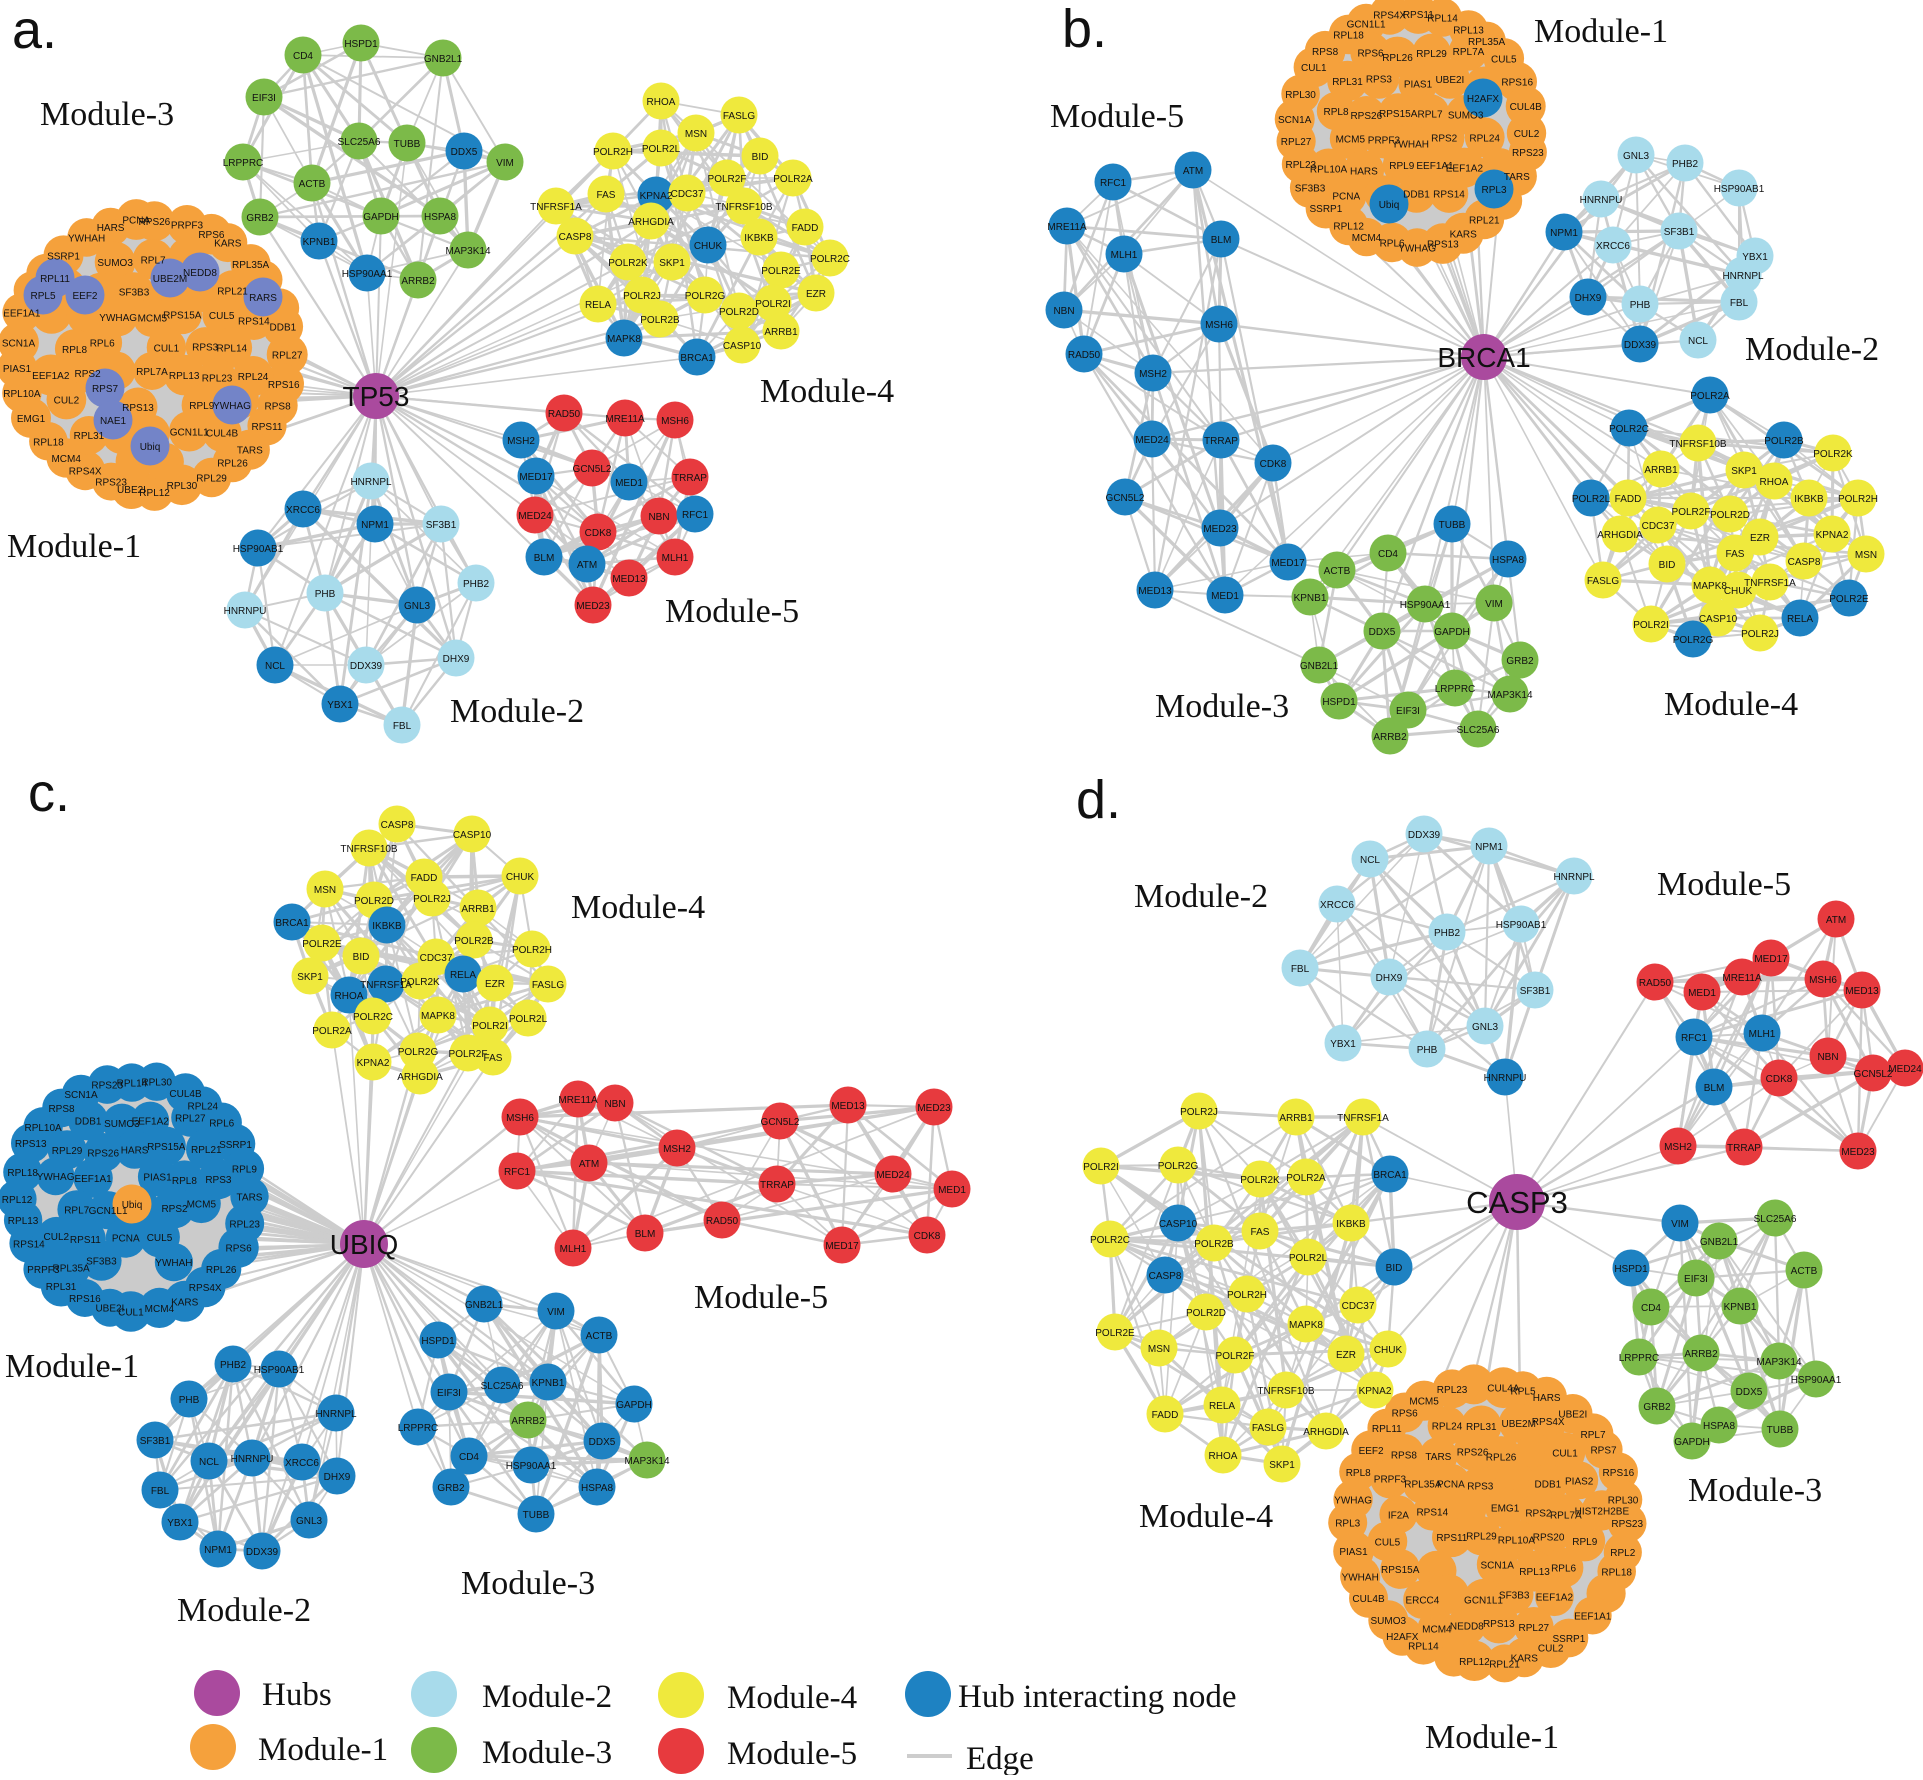 The image size is (1923, 1780). I want to click on svg-text: KARS, so click(1464, 234).